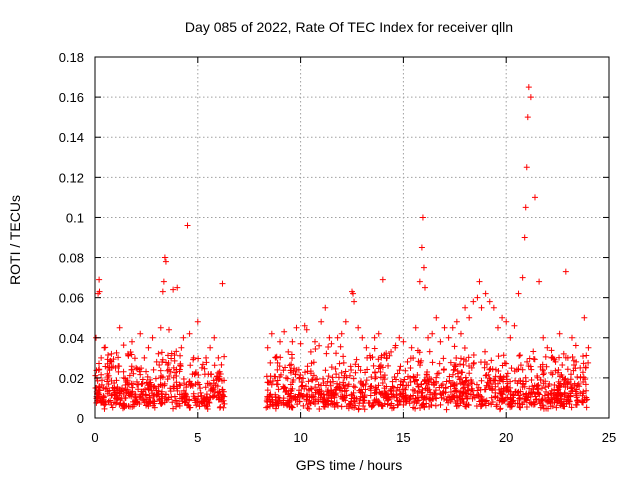  Describe the element at coordinates (80, 418) in the screenshot. I see `y-tick-label: 0` at that location.